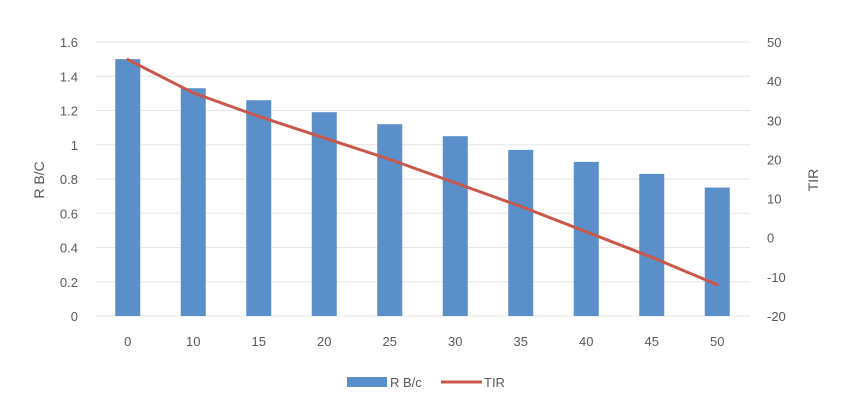 The width and height of the screenshot is (853, 406). What do you see at coordinates (813, 180) in the screenshot?
I see `right-axis-title: TIR` at bounding box center [813, 180].